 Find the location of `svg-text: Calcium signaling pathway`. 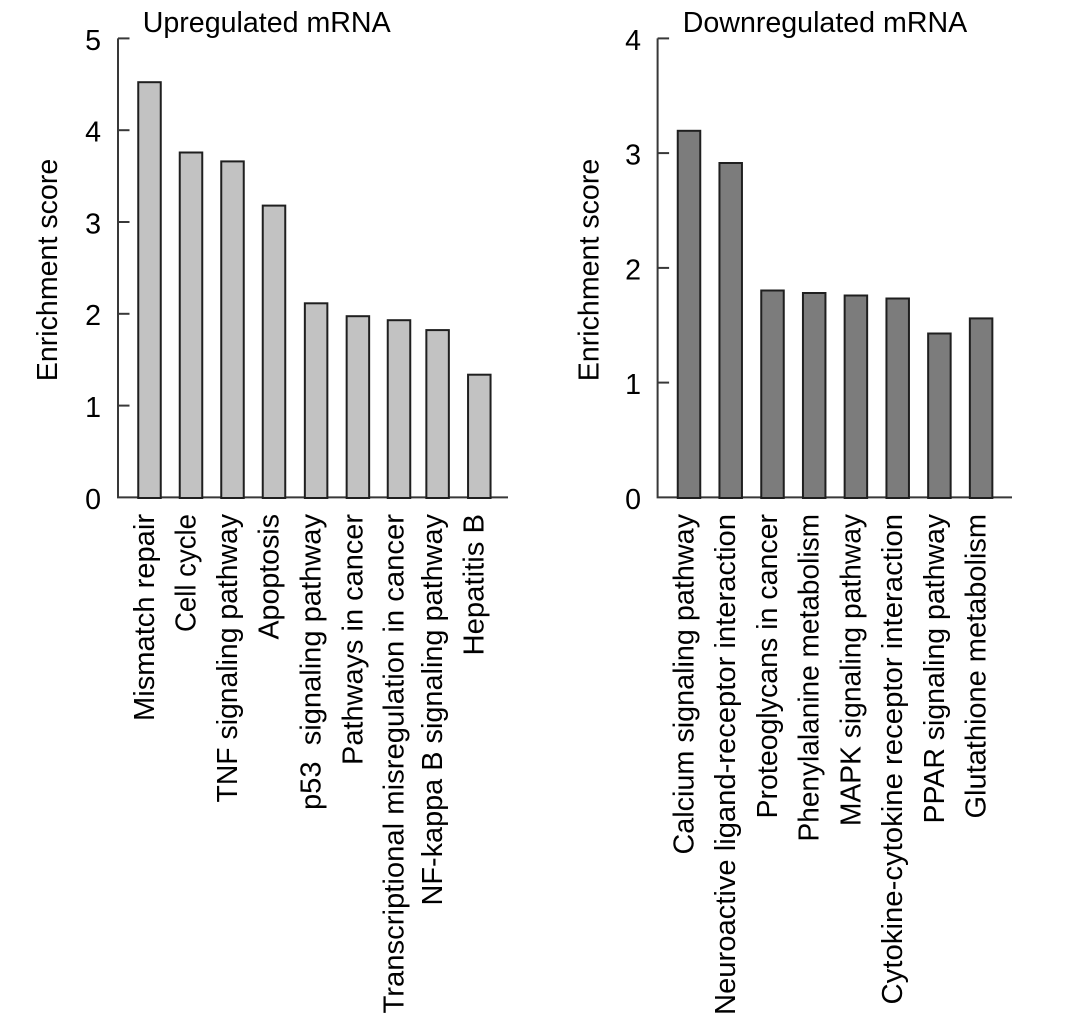

svg-text: Calcium signaling pathway is located at coordinates (684, 683).